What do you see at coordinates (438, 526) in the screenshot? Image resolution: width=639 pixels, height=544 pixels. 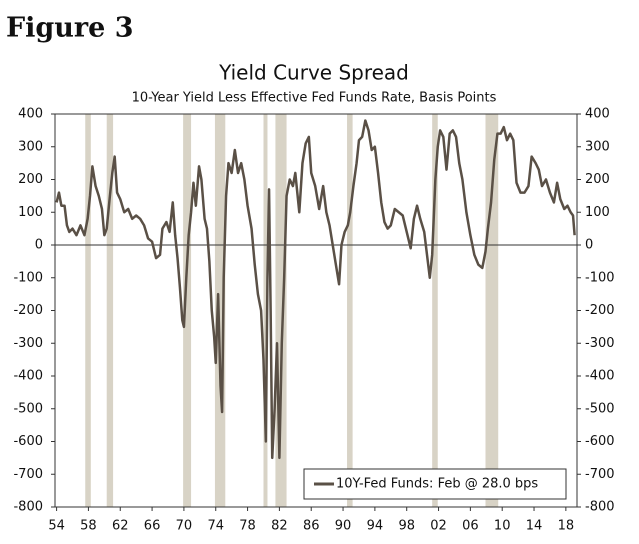 I see `x-tick-label: 02` at bounding box center [438, 526].